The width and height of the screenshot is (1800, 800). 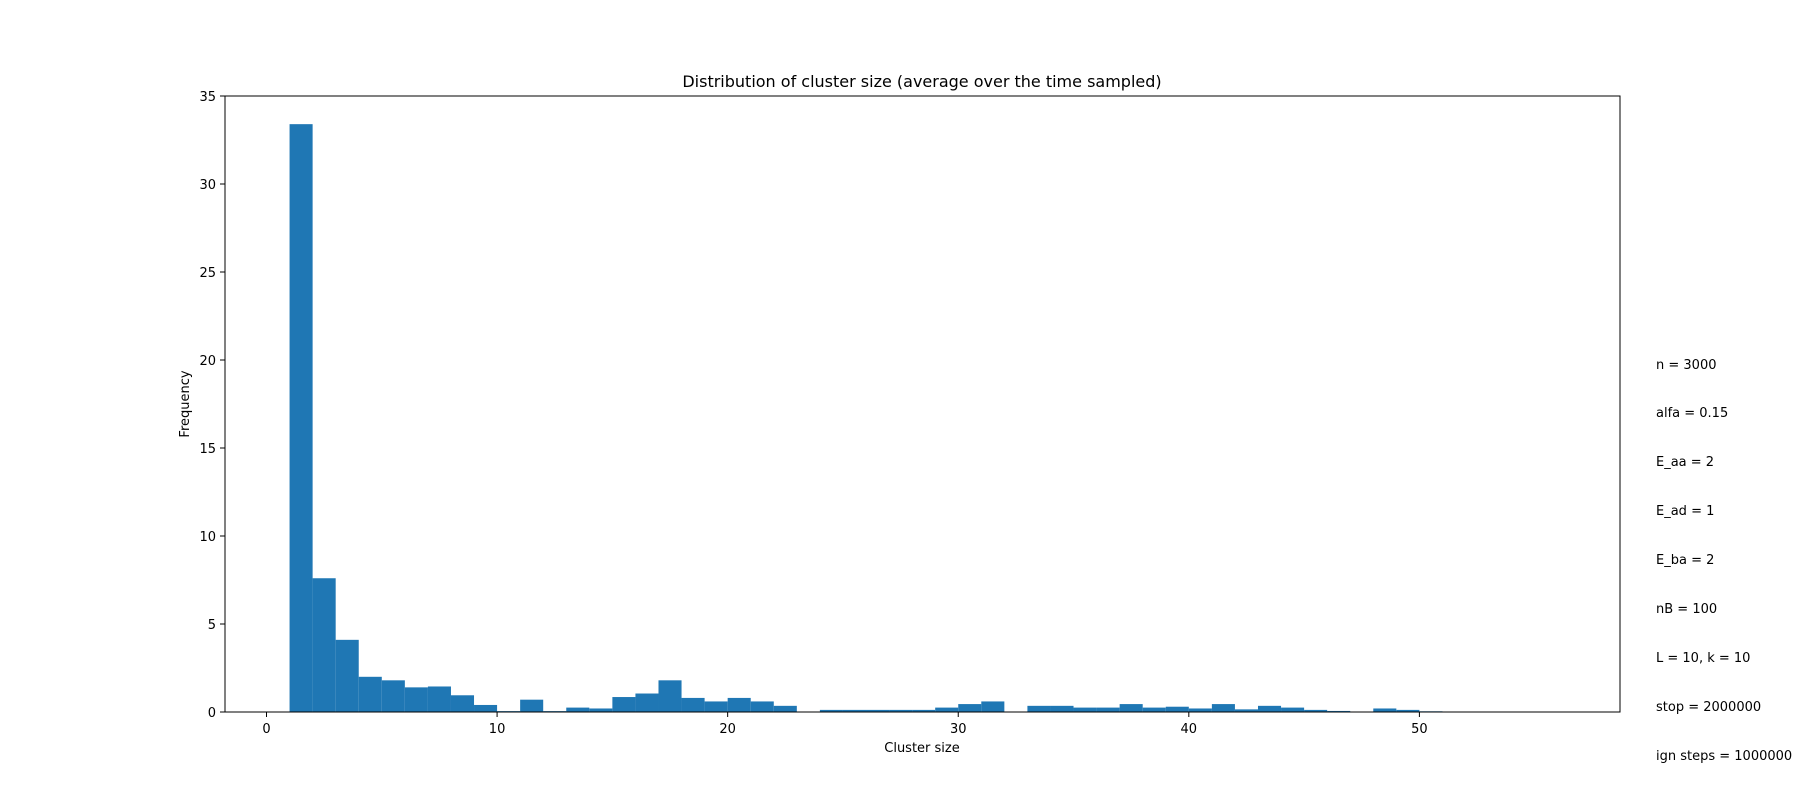 What do you see at coordinates (1189, 729) in the screenshot?
I see `x-tick-label: 40` at bounding box center [1189, 729].